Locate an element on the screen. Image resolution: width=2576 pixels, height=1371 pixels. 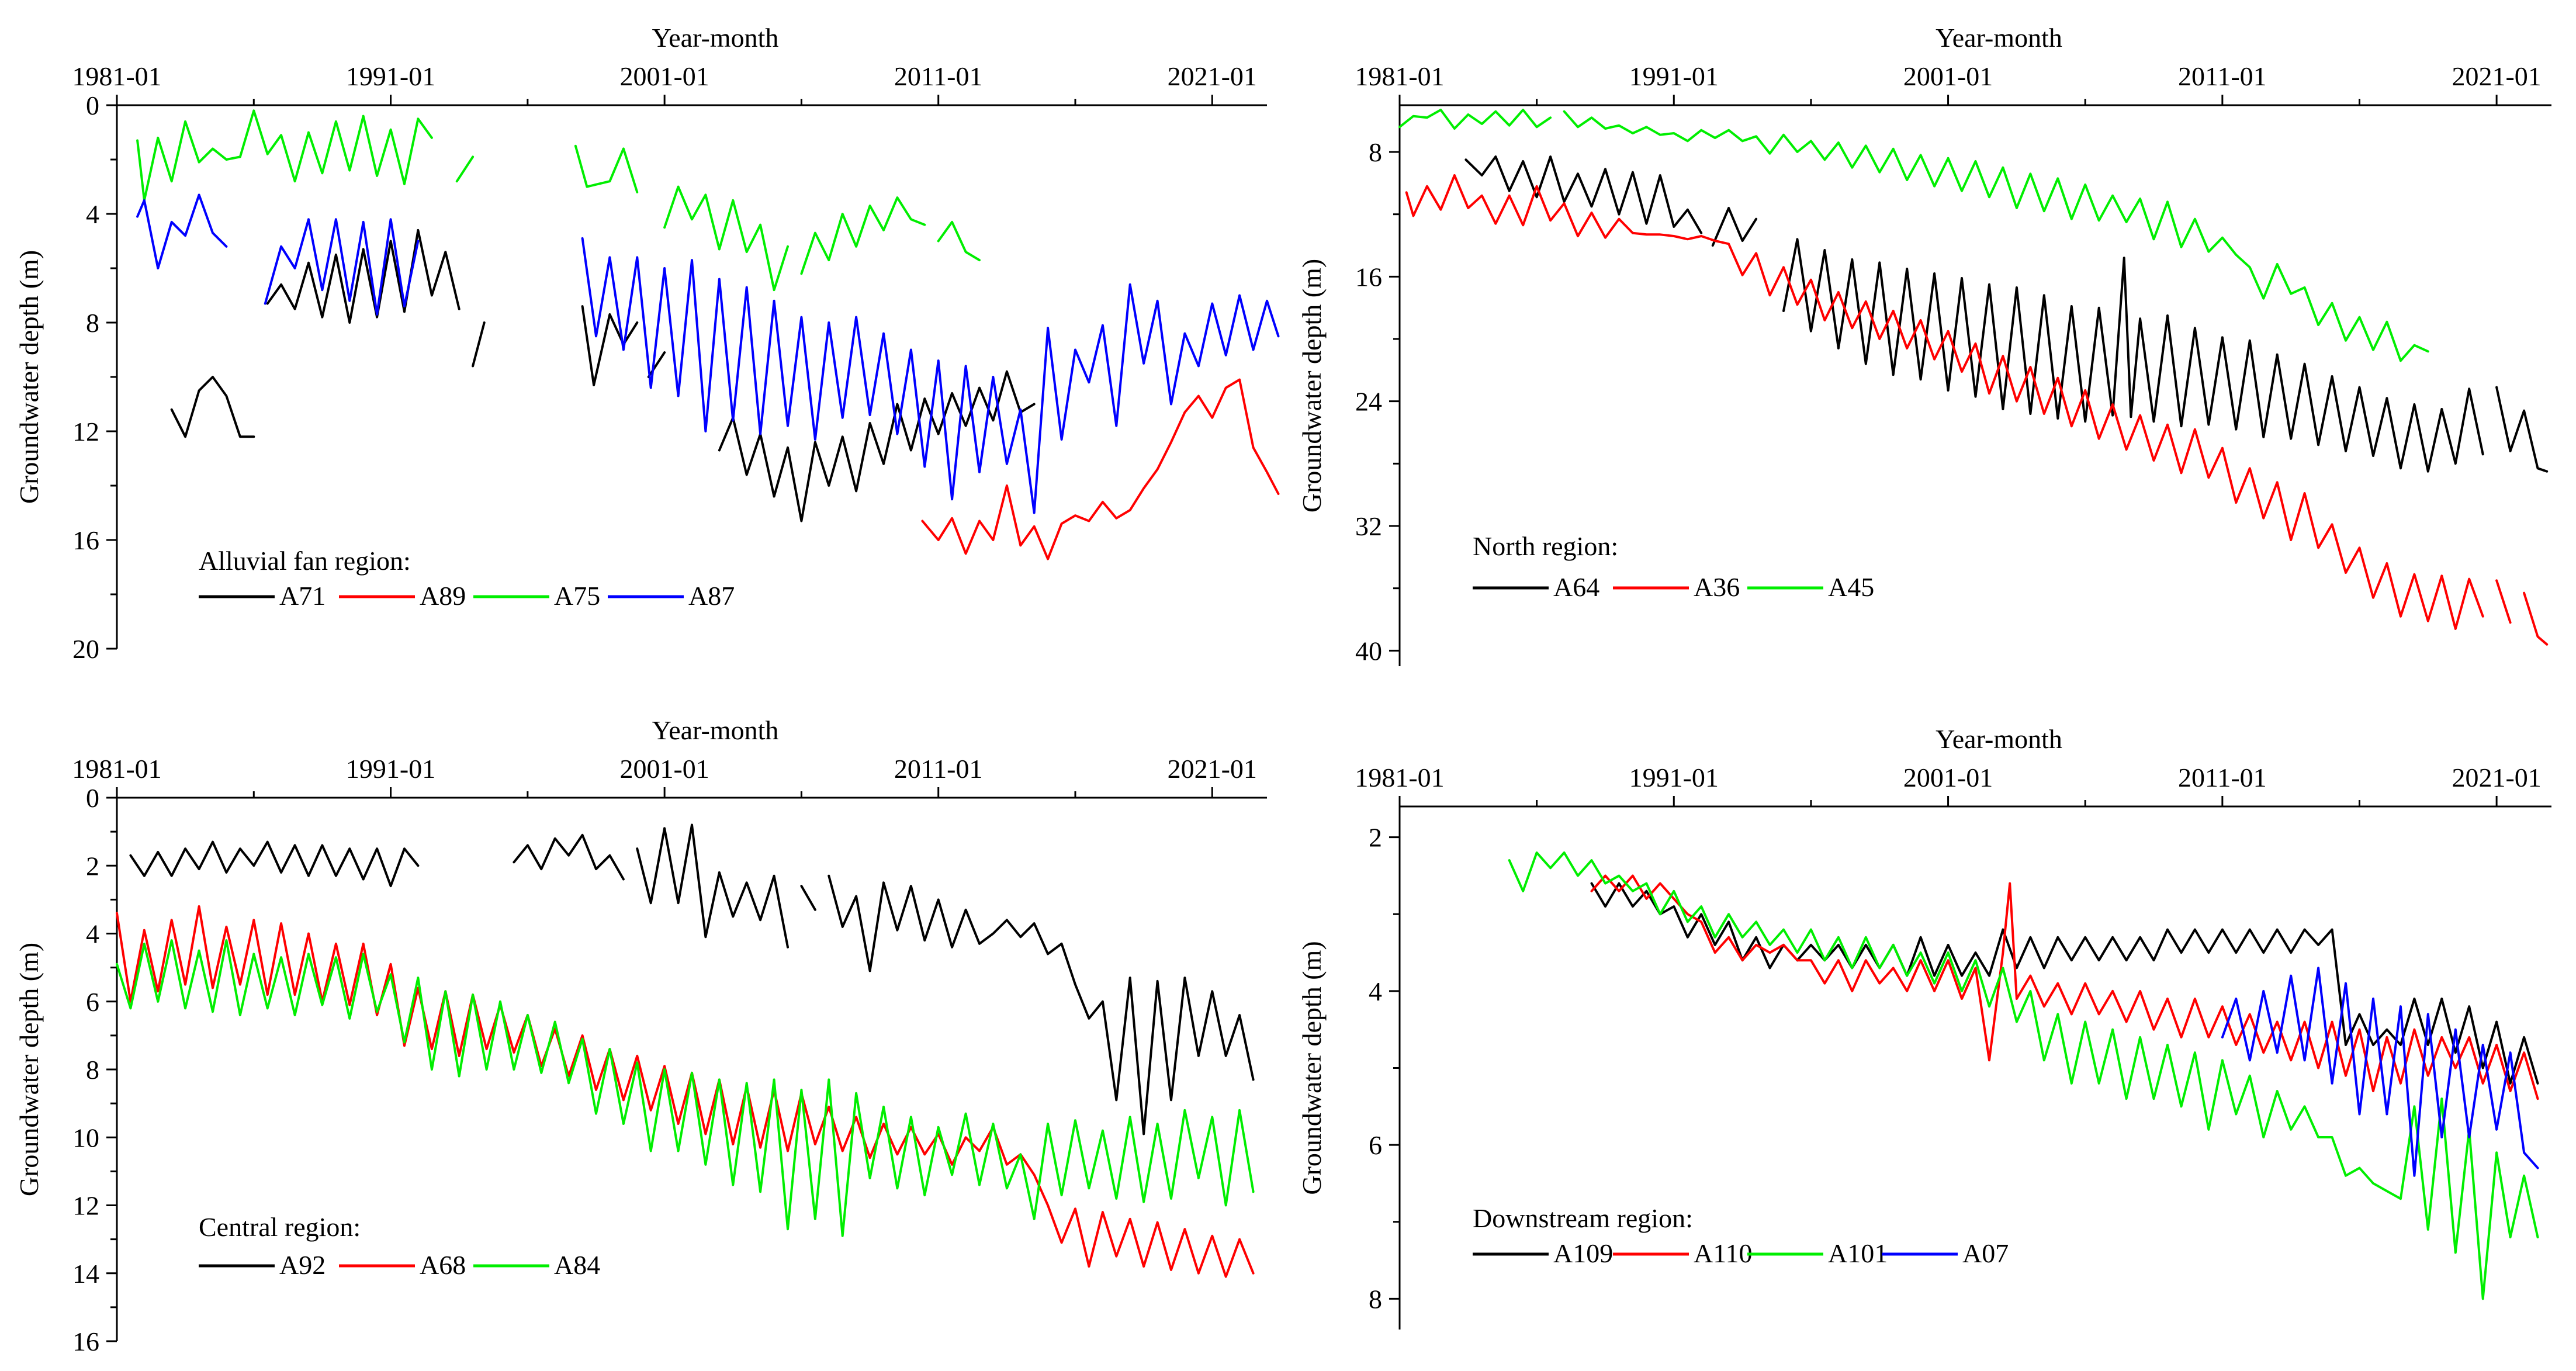
series-a64 is located at coordinates (2006, 314).